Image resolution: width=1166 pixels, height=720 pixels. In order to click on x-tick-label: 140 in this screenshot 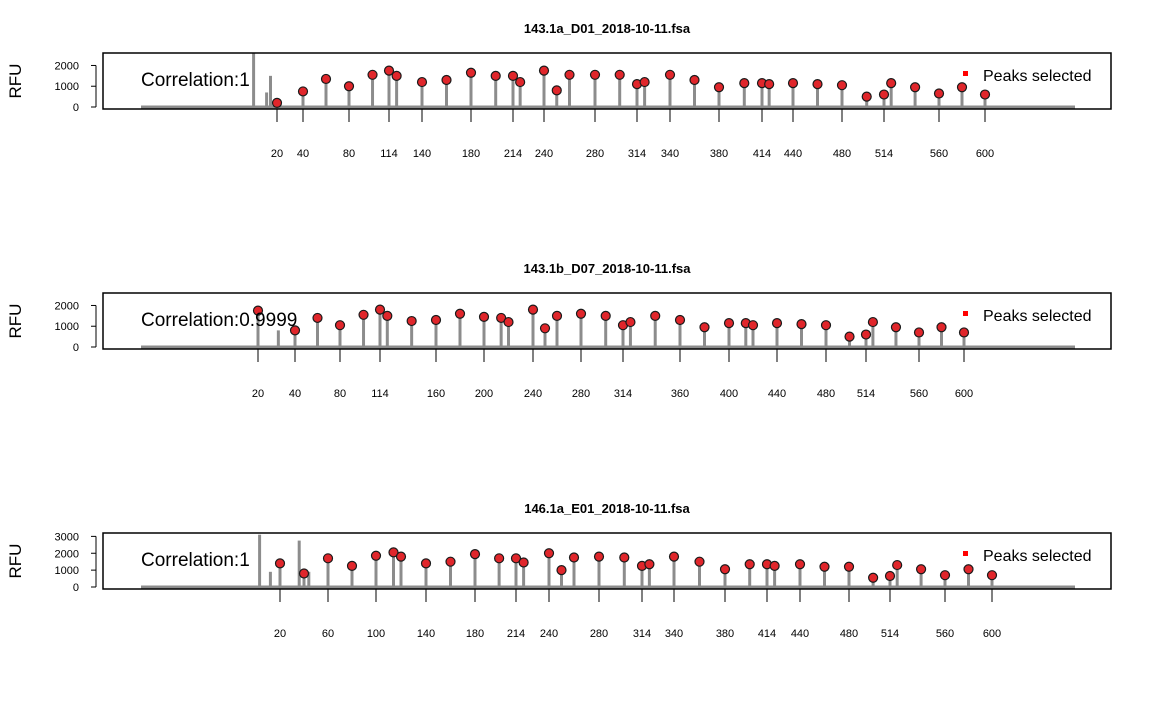, I will do `click(422, 154)`.